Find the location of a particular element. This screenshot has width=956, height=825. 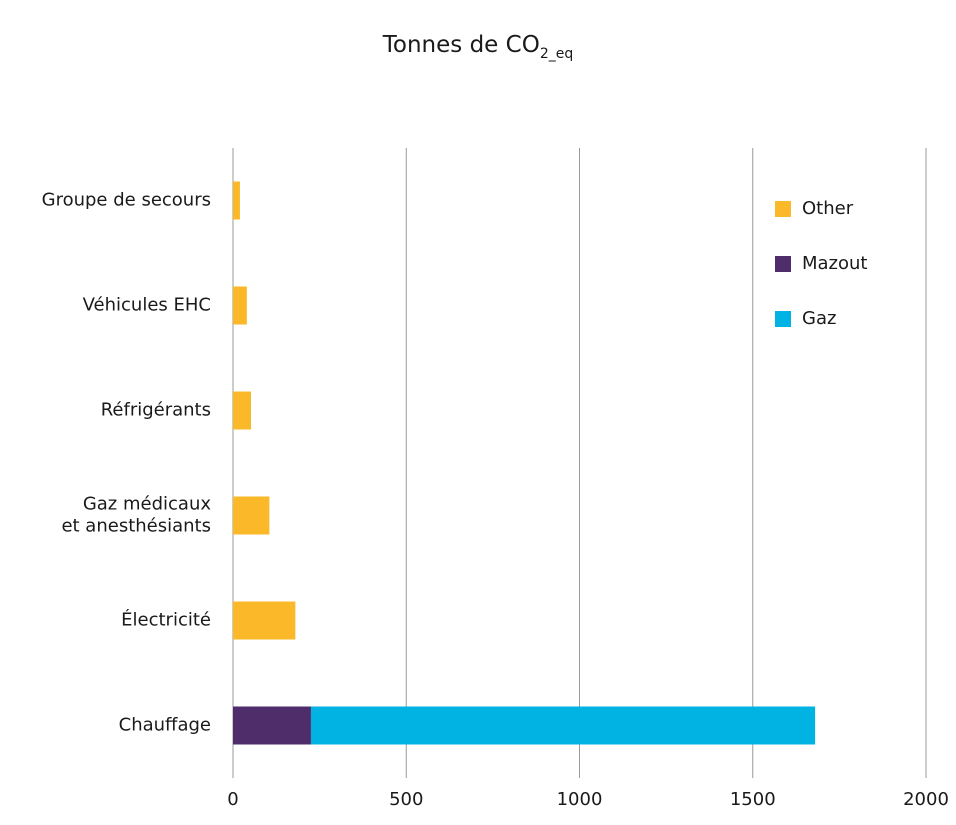

x-tick-label: 2000 is located at coordinates (926, 799).